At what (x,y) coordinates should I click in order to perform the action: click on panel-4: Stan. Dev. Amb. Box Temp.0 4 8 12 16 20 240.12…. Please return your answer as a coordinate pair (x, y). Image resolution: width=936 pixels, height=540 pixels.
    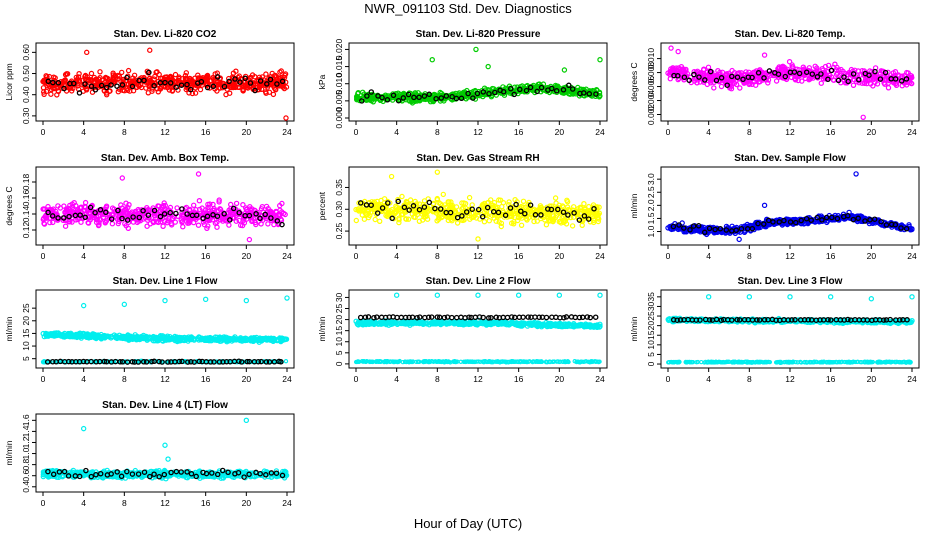
    Looking at the image, I should click on (149, 207).